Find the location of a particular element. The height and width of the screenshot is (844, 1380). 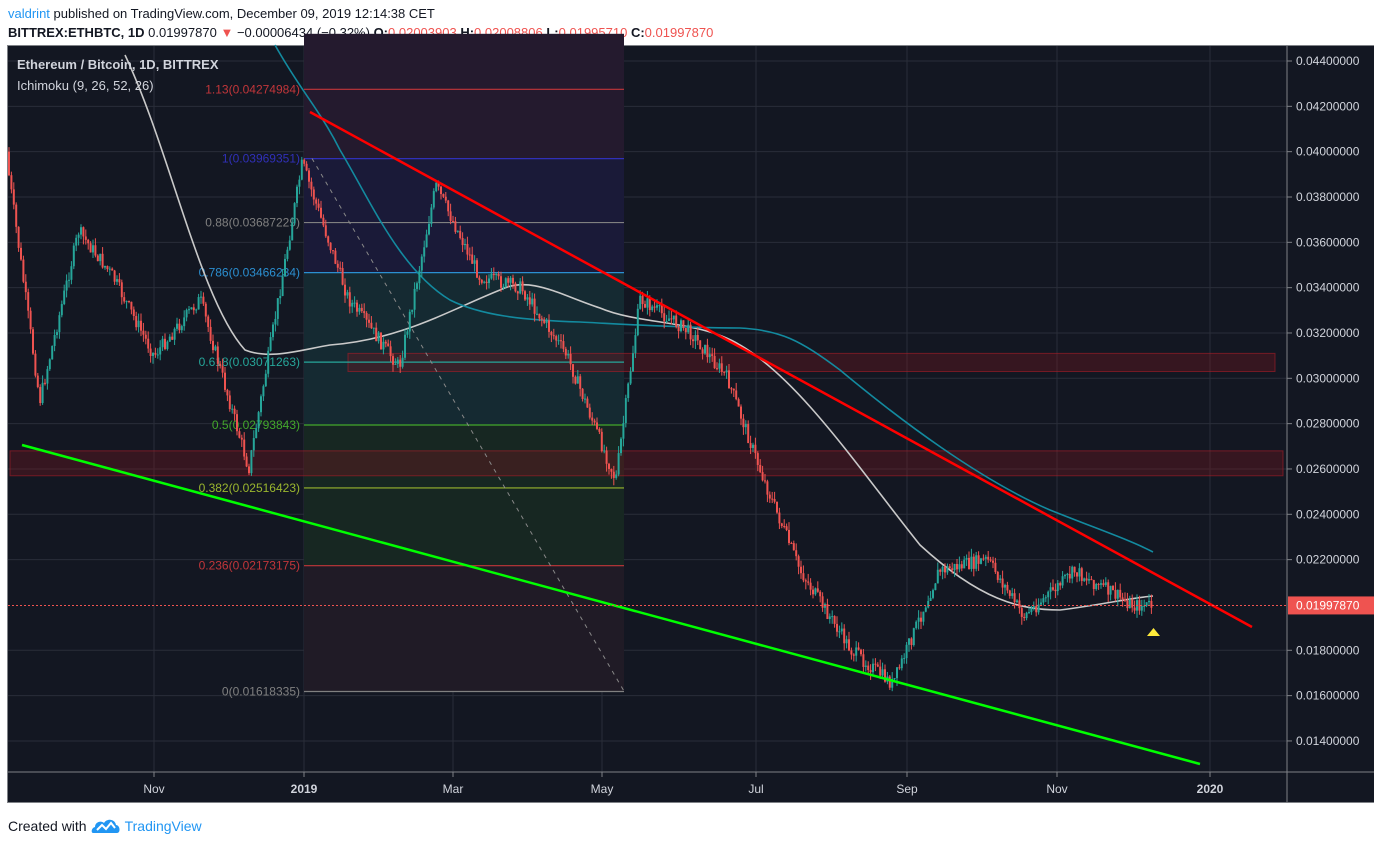

fib-label: 0.236(0.02173175) is located at coordinates (249, 566).